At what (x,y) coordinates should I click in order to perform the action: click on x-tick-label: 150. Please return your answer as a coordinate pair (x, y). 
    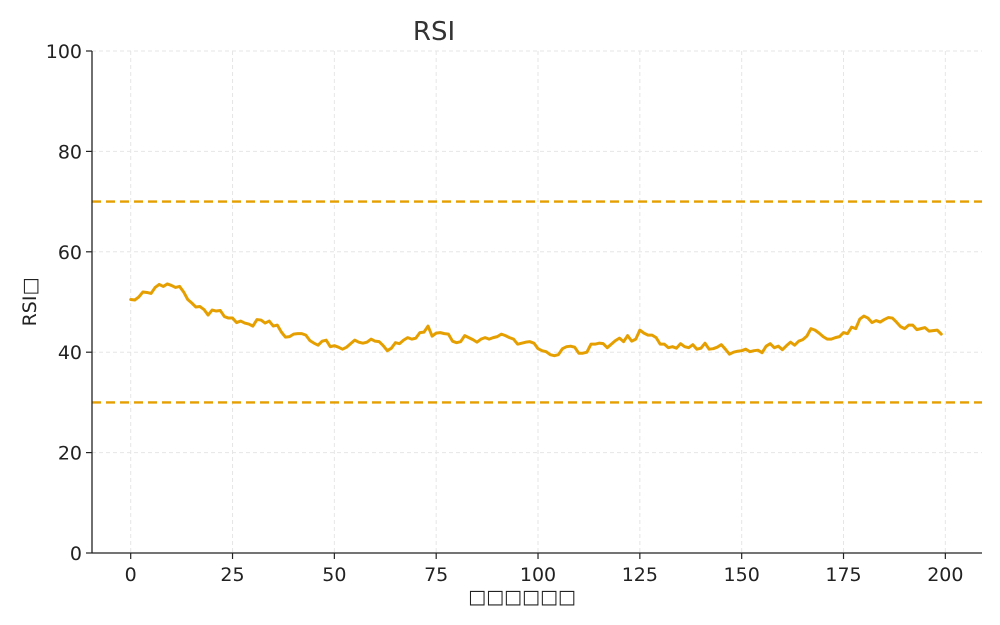
    Looking at the image, I should click on (742, 575).